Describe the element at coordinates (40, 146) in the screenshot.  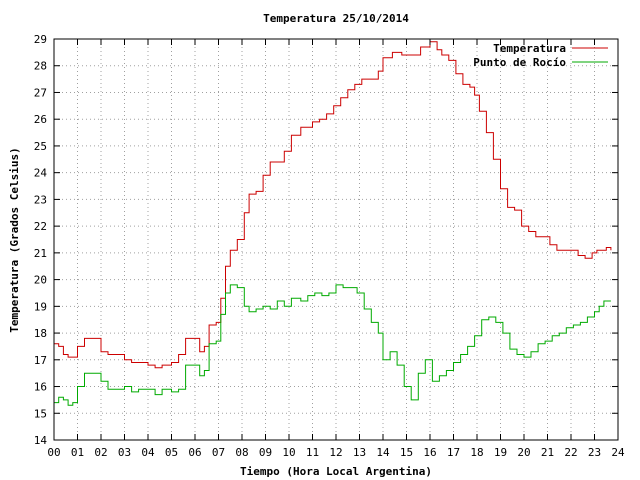
I see `y-tick-label: 25` at that location.